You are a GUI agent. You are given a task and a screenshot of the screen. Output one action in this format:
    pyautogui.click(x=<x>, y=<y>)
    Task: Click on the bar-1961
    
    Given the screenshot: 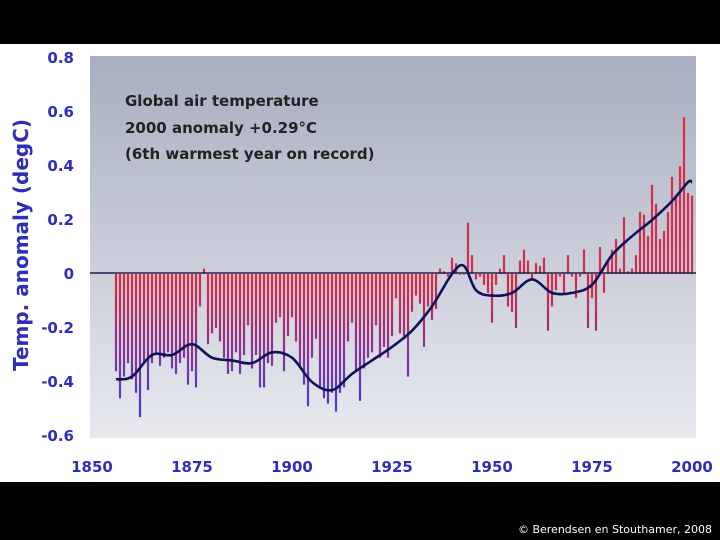 What is the action you would take?
    pyautogui.click(x=536, y=268)
    